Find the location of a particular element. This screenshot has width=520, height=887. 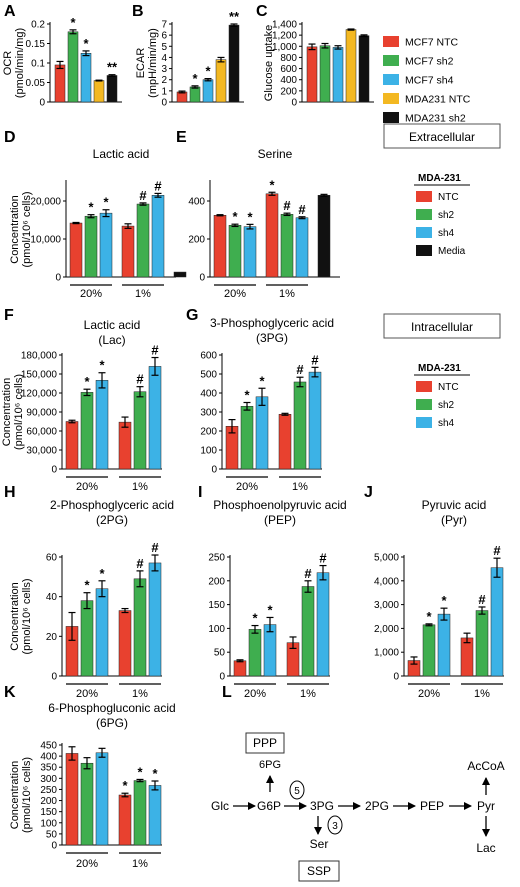

ssp-label: SSP is located at coordinates (319, 871).